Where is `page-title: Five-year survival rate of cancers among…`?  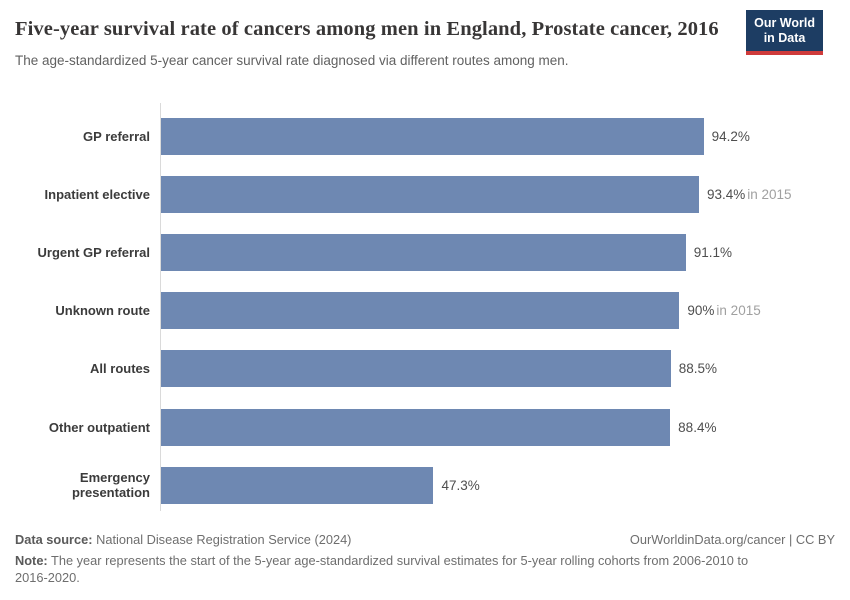
page-title: Five-year survival rate of cancers among… is located at coordinates (367, 29).